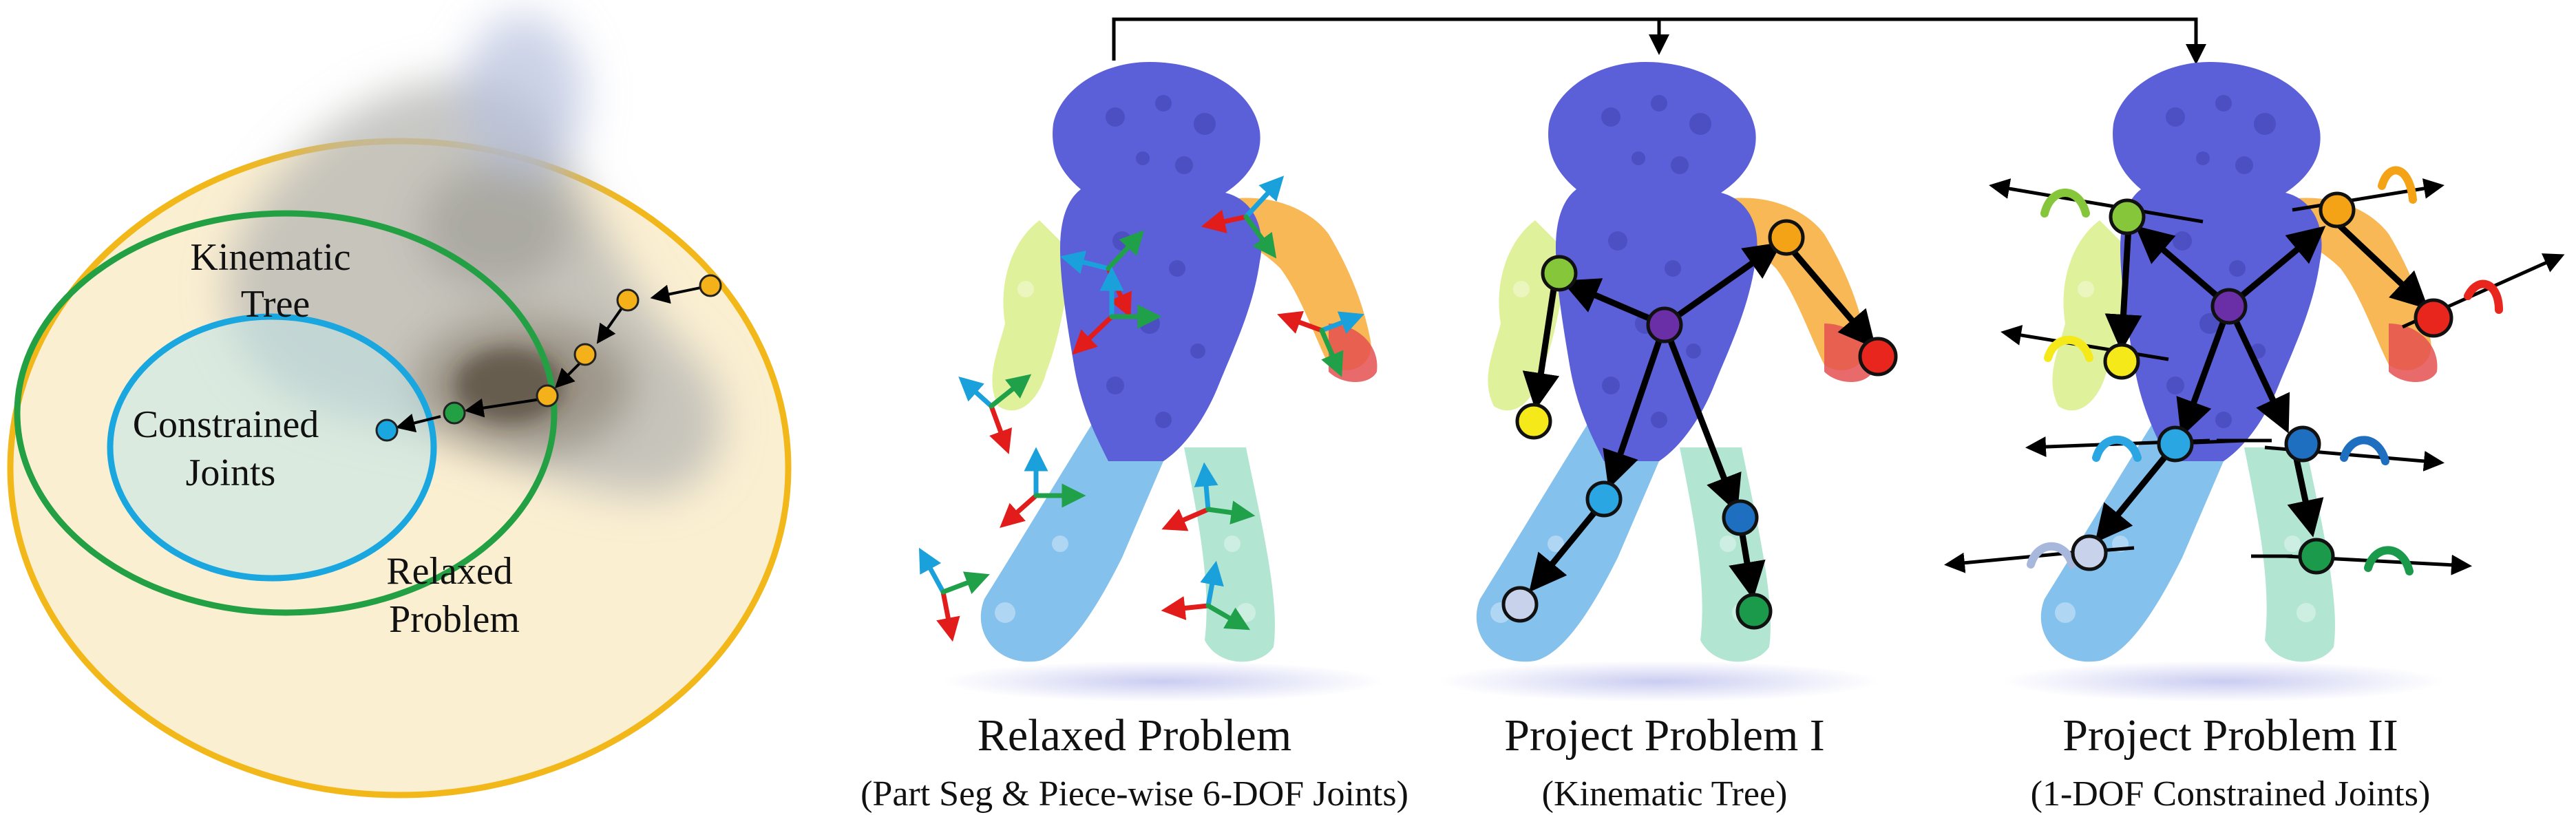  What do you see at coordinates (231, 449) in the screenshot?
I see `constrained-joints-label: Constrained Joints` at bounding box center [231, 449].